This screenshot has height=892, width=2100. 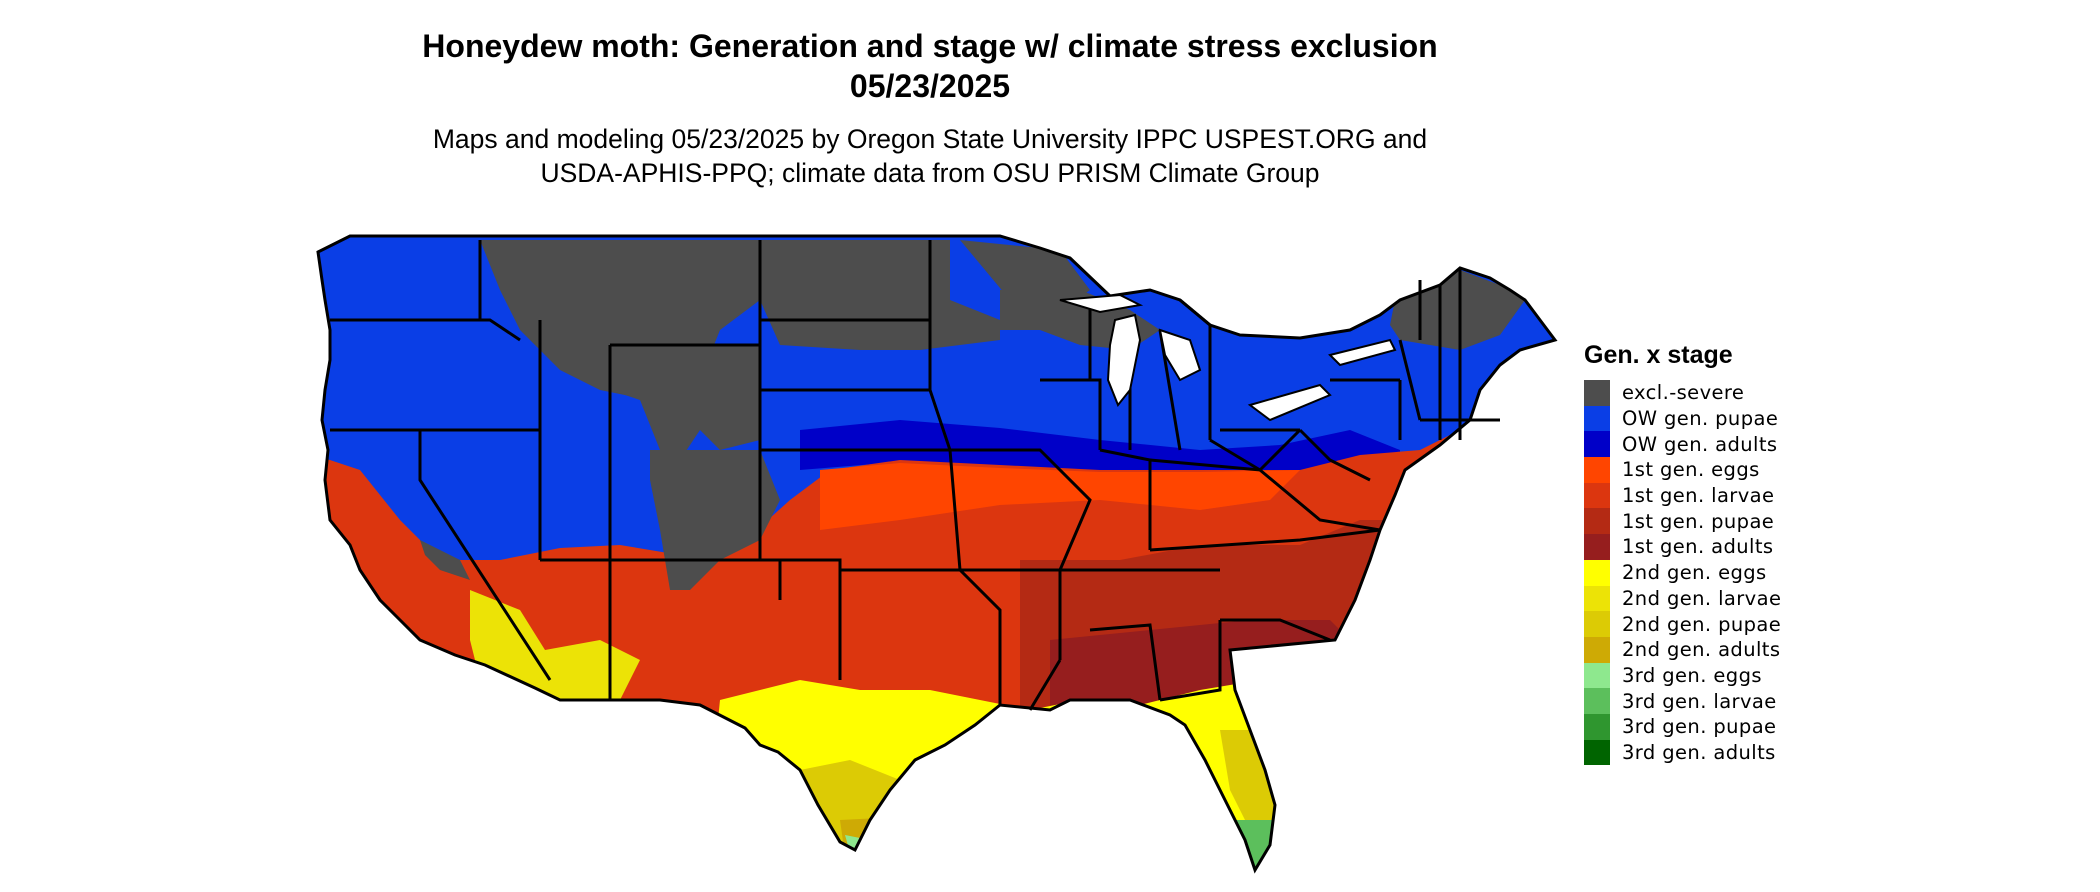 I want to click on legend-label: 2nd gen. pupae, so click(x=1702, y=624).